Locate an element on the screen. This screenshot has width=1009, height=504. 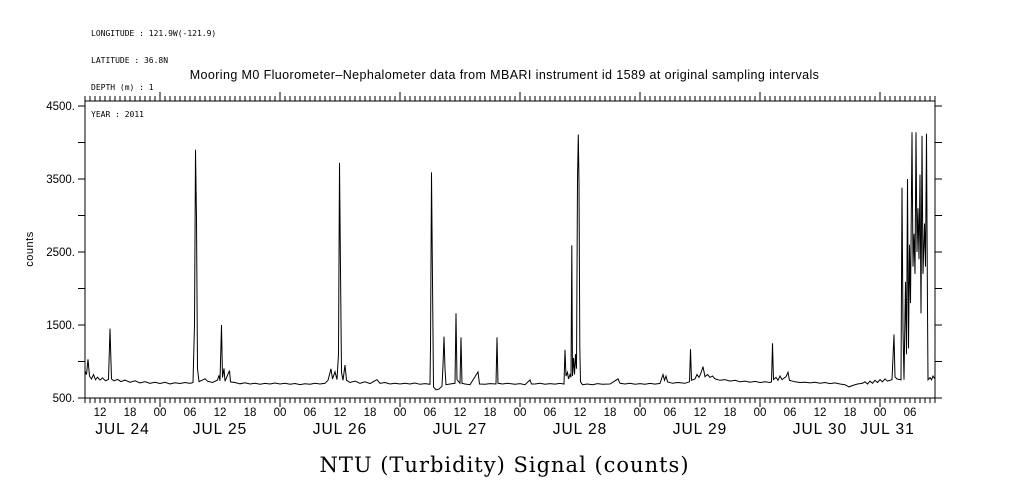
y-tick-label: 3500. is located at coordinates (60, 180).